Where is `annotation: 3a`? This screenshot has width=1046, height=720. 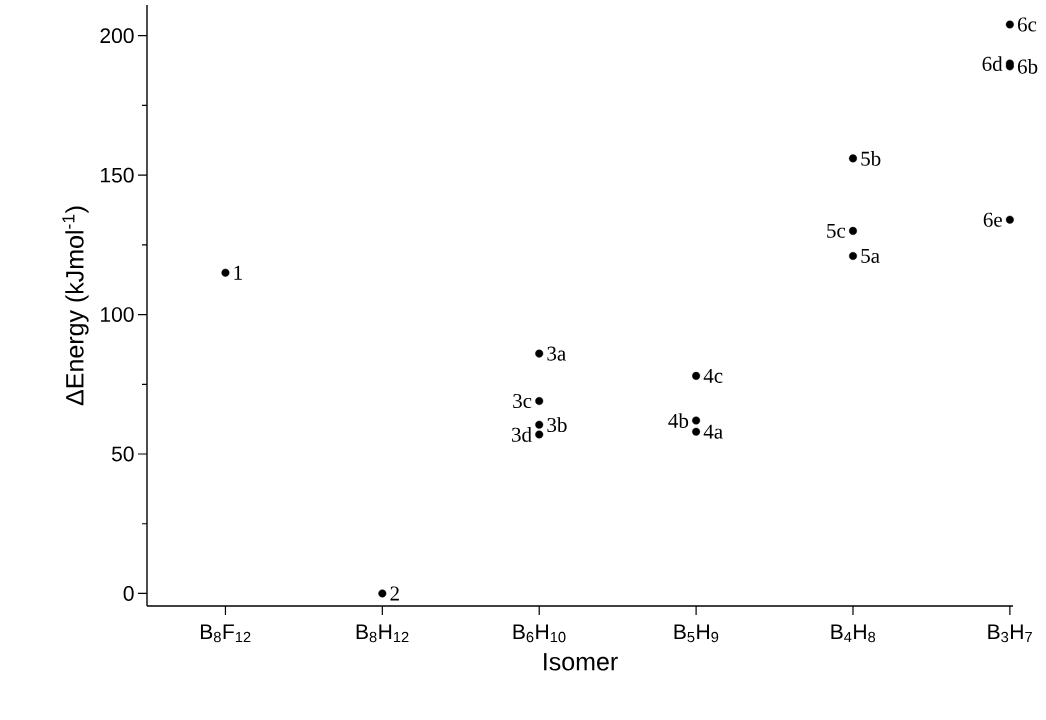 annotation: 3a is located at coordinates (556, 353).